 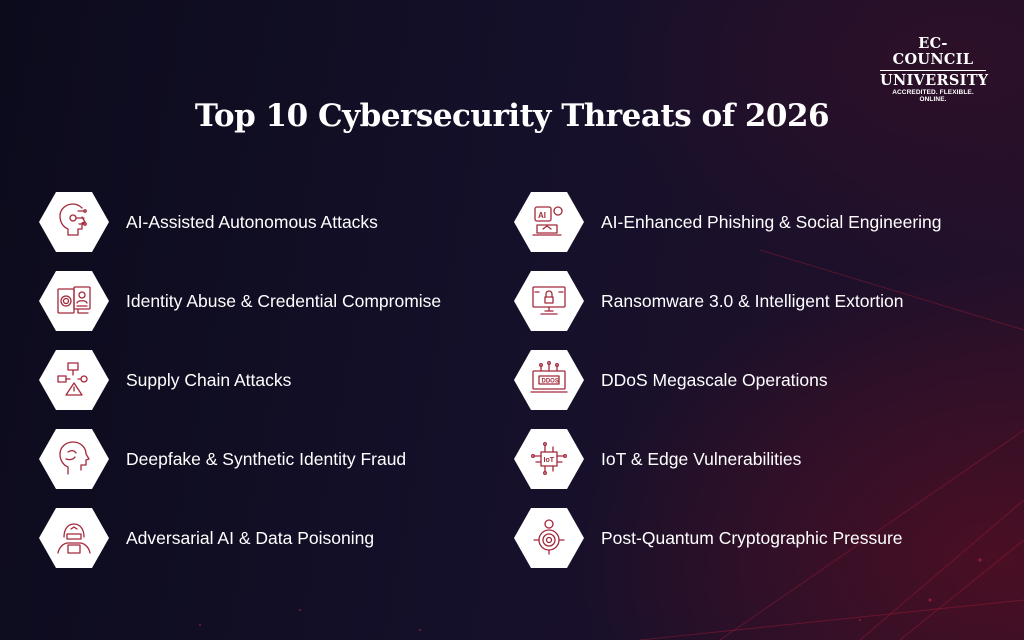 What do you see at coordinates (209, 379) in the screenshot?
I see `threat-label: Supply Chain Attacks` at bounding box center [209, 379].